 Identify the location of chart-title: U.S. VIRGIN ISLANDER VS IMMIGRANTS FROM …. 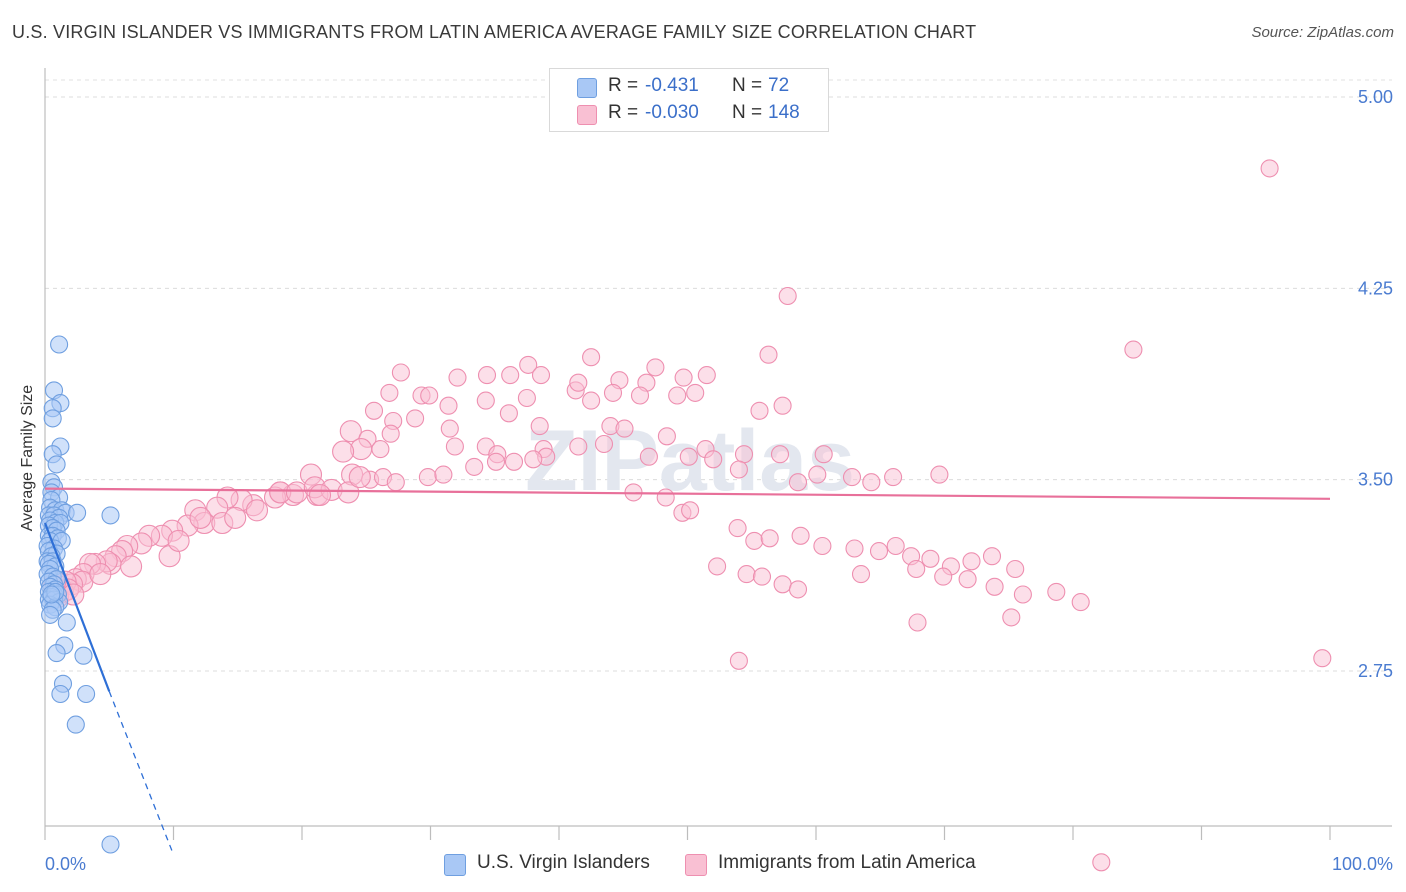
(494, 32).